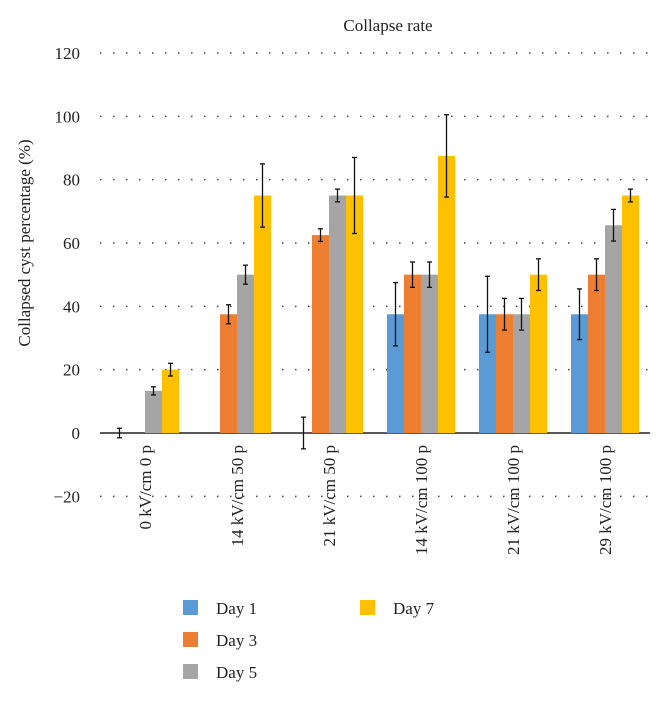 The image size is (656, 726). I want to click on legend-label: Day 5, so click(236, 672).